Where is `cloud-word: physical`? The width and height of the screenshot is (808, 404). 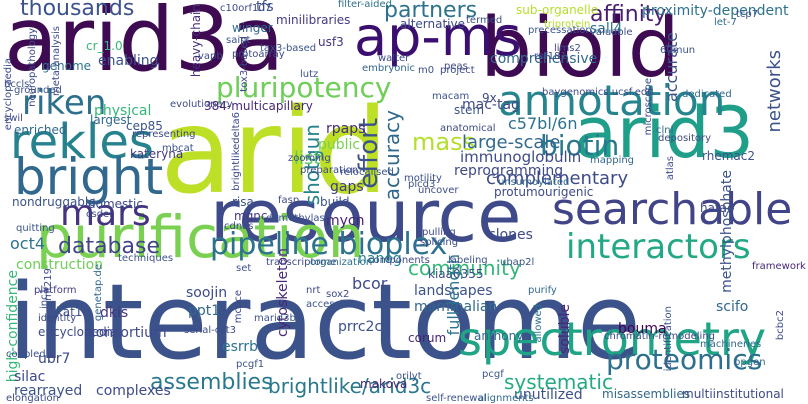
cloud-word: physical is located at coordinates (123, 111).